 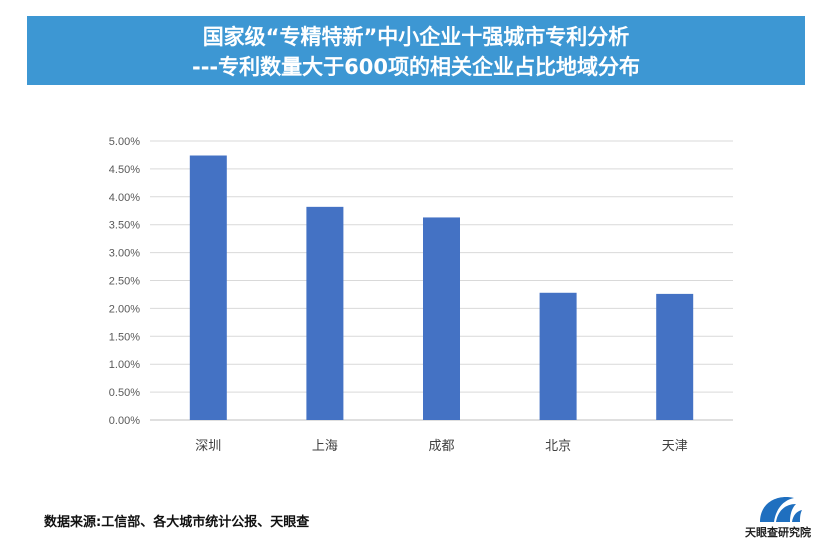 I want to click on x-category-label: 上海, so click(x=325, y=446).